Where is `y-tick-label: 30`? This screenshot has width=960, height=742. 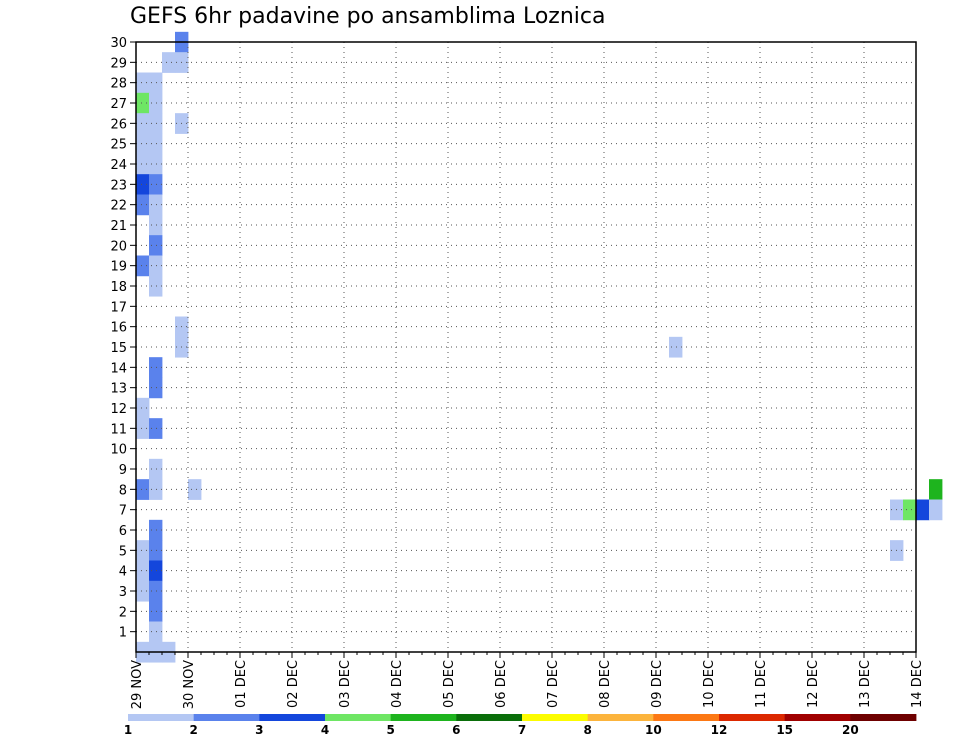 y-tick-label: 30 is located at coordinates (118, 43).